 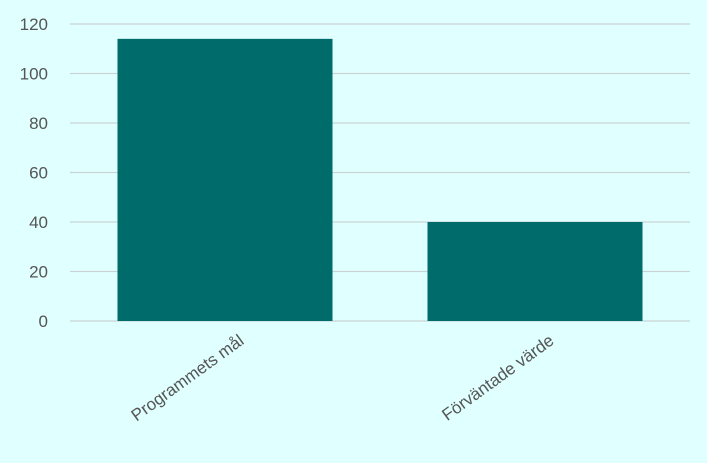 What do you see at coordinates (38, 123) in the screenshot?
I see `y-tick-label: 80` at bounding box center [38, 123].